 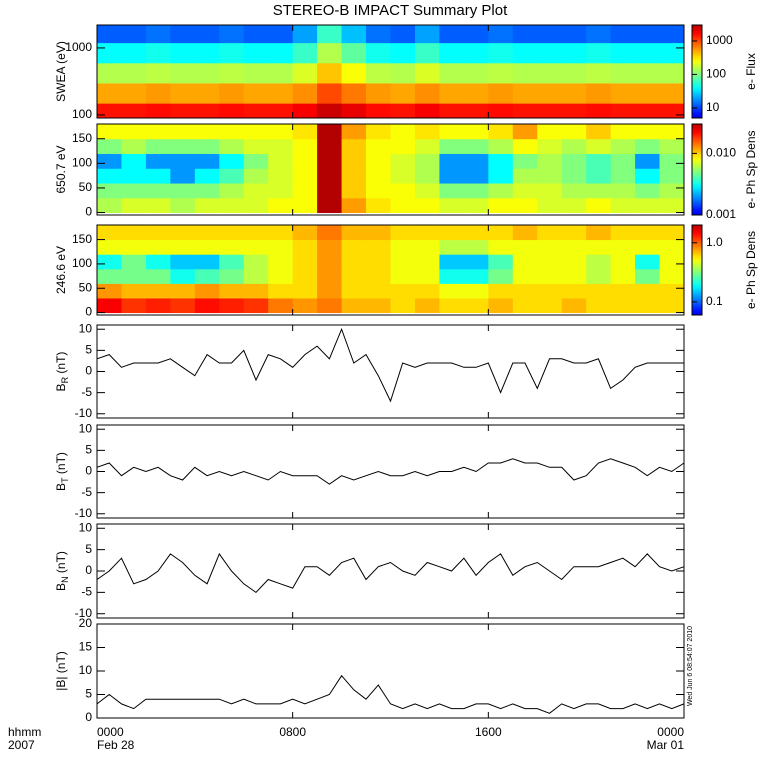 What do you see at coordinates (716, 74) in the screenshot?
I see `colorbar-tick-label: 100` at bounding box center [716, 74].